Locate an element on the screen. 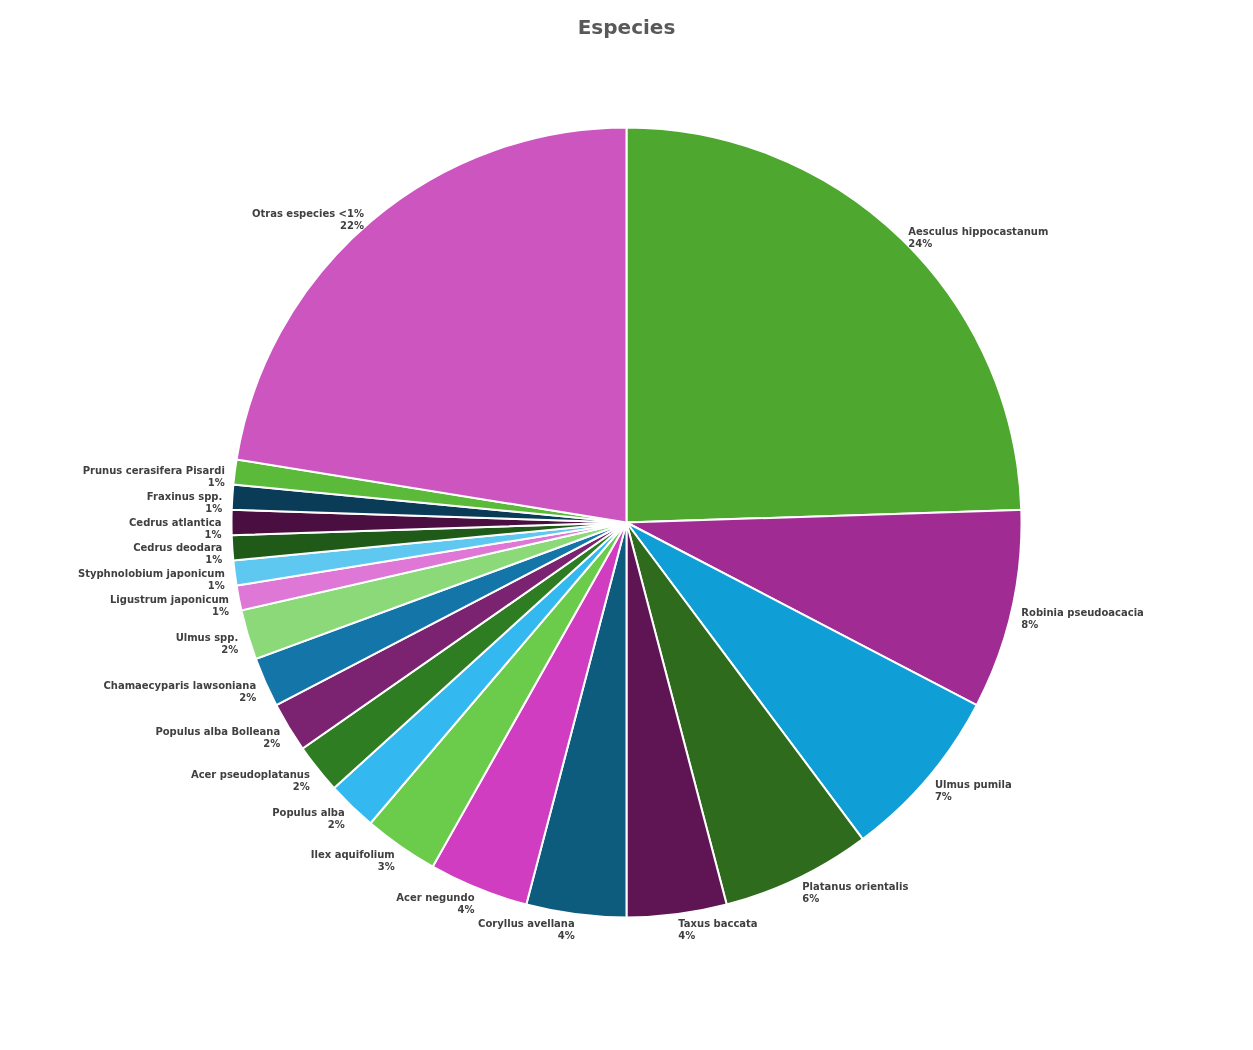 This screenshot has width=1253, height=1050. slice-label: Ulmus spp. is located at coordinates (207, 637).